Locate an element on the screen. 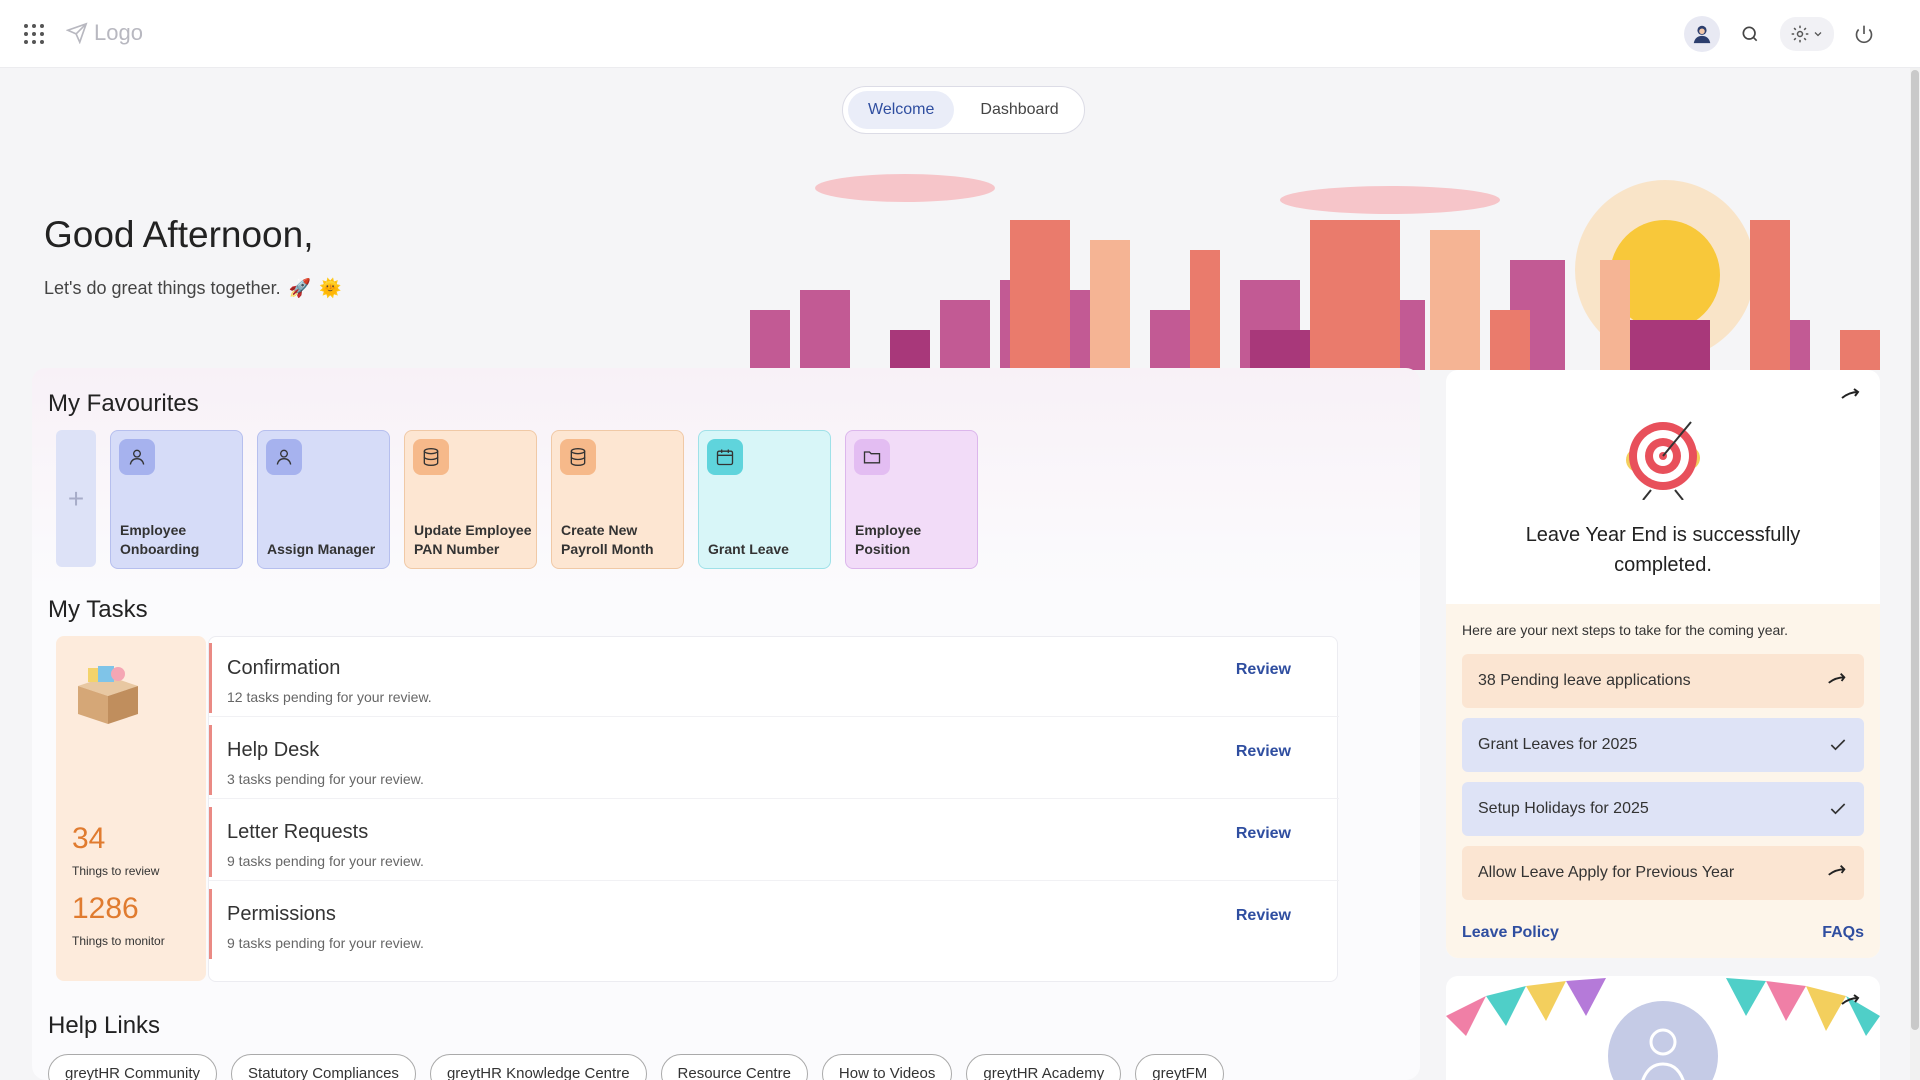  step-item: 38 Pending leave applications is located at coordinates (1663, 681).